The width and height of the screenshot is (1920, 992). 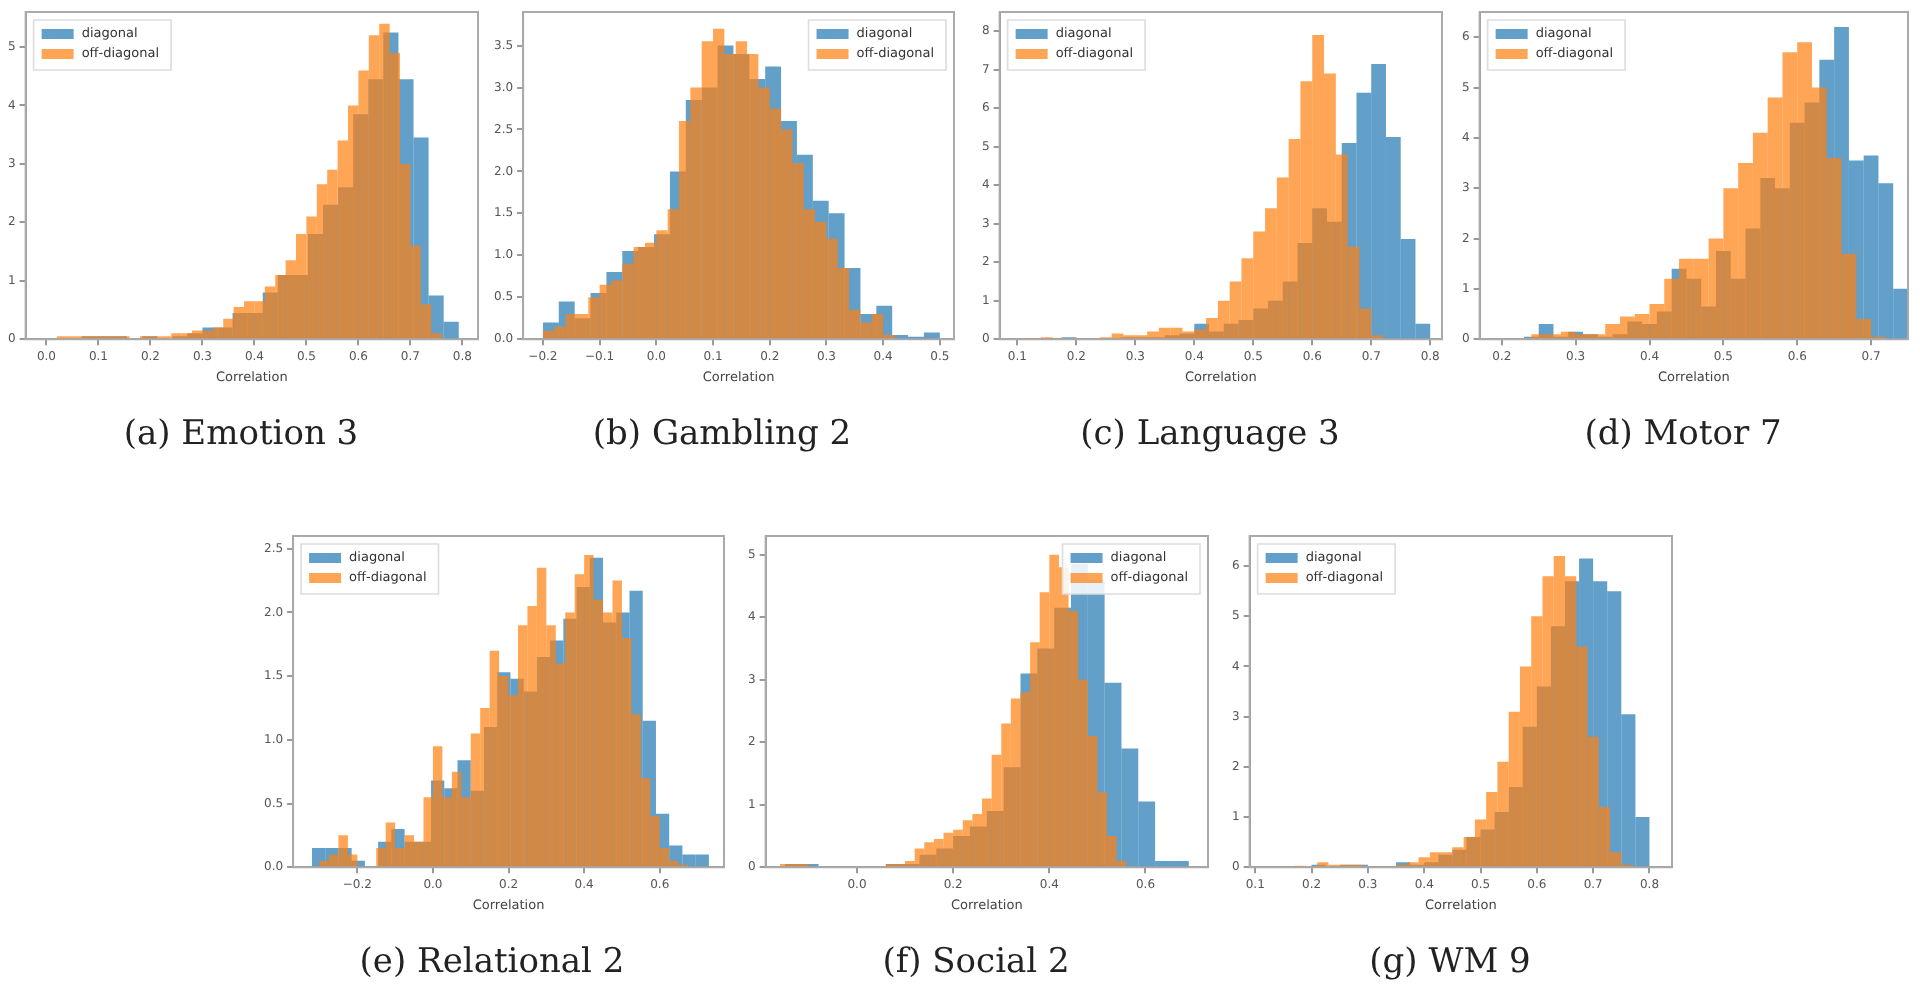 I want to click on text: (b) Gambling 2, so click(x=722, y=434).